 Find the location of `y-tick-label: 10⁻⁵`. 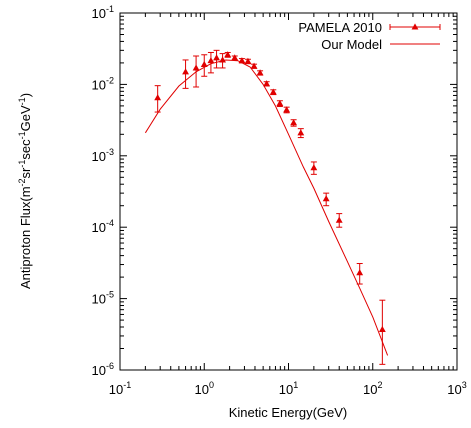

y-tick-label: 10⁻⁵ is located at coordinates (103, 298).